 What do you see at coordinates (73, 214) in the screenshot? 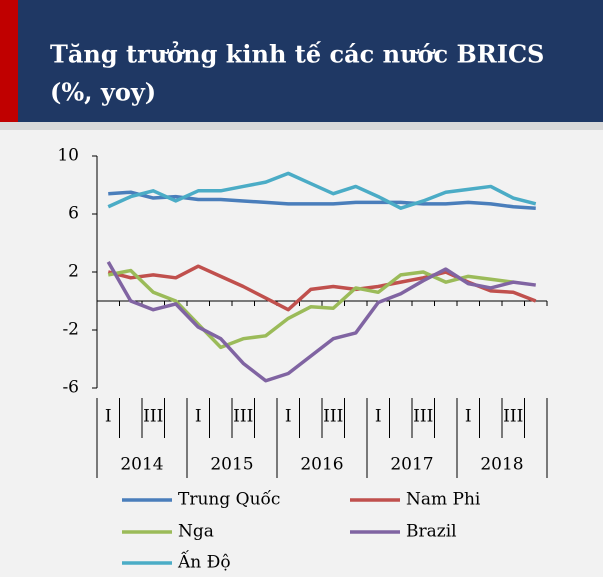
I see `y-tick-label: 6` at bounding box center [73, 214].